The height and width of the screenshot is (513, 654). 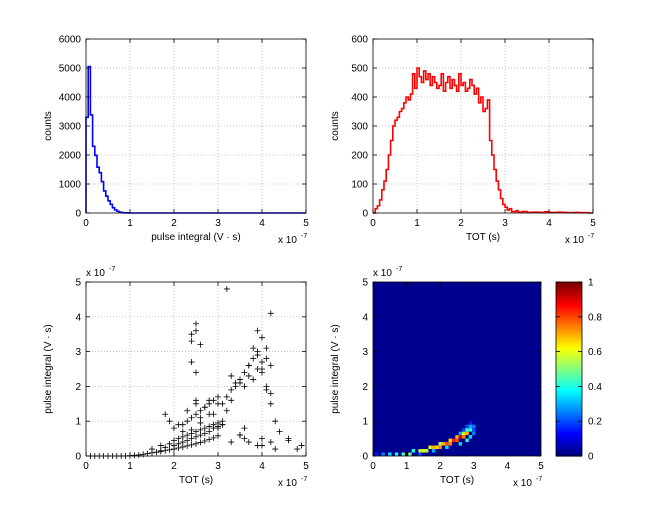 What do you see at coordinates (196, 480) in the screenshot?
I see `panel-2-xlabel: TOT (s)` at bounding box center [196, 480].